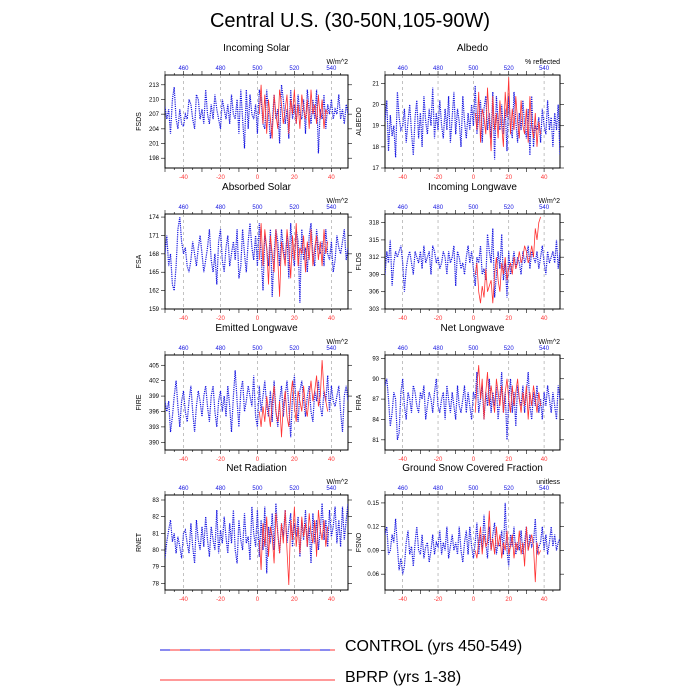  I want to click on y-axis-label: FSA, so click(139, 261).